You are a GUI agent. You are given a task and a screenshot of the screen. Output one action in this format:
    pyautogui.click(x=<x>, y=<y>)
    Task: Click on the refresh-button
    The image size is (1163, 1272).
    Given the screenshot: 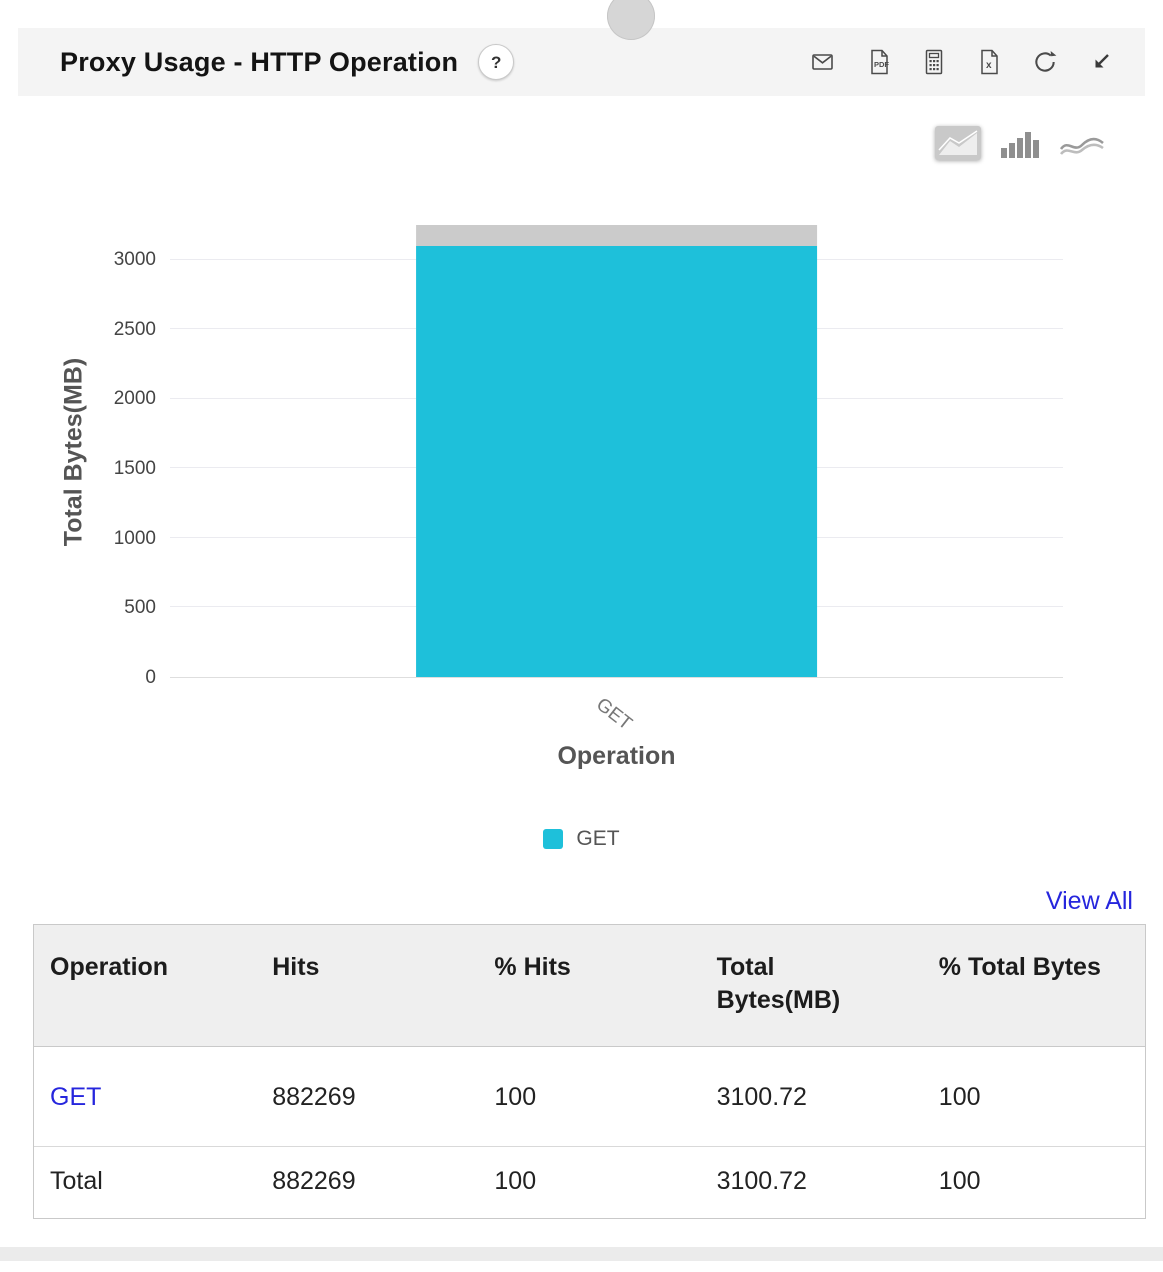 What is the action you would take?
    pyautogui.click(x=1045, y=62)
    